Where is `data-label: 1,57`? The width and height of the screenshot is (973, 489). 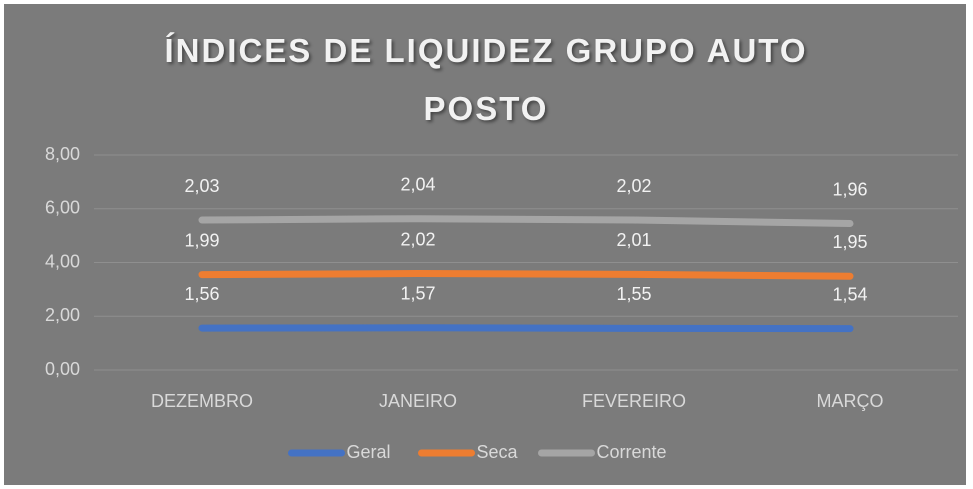
data-label: 1,57 is located at coordinates (417, 294).